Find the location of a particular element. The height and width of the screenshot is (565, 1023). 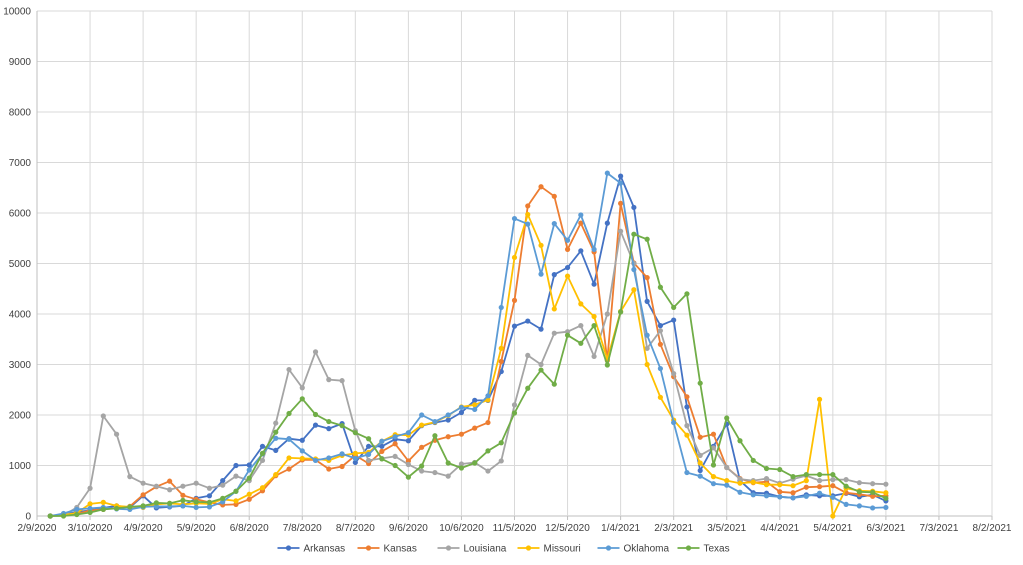

x-tick-label: 8/7/2020 is located at coordinates (355, 528).